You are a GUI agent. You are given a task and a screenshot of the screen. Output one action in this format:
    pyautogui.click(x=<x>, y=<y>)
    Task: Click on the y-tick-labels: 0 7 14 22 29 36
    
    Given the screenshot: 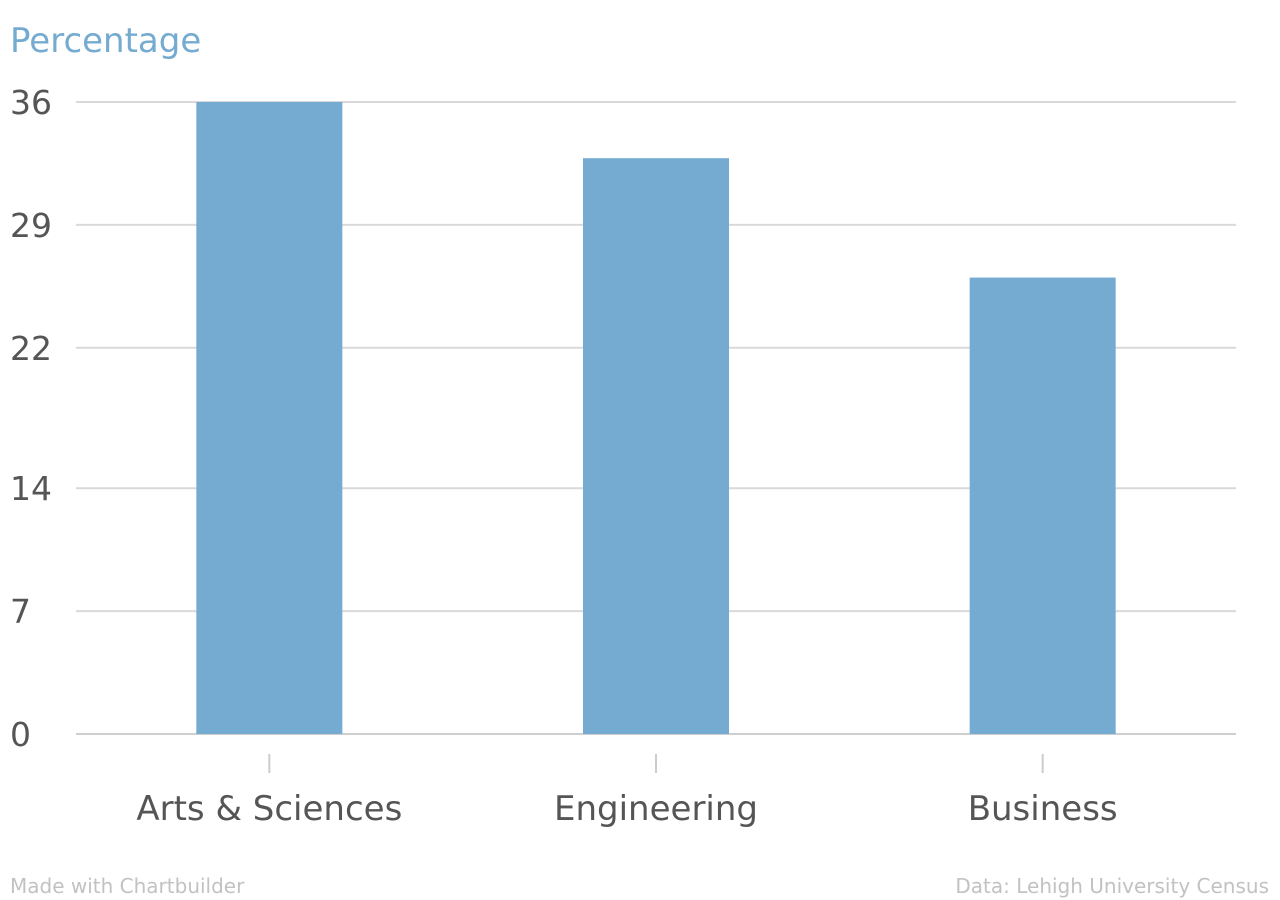 What is the action you would take?
    pyautogui.click(x=31, y=418)
    